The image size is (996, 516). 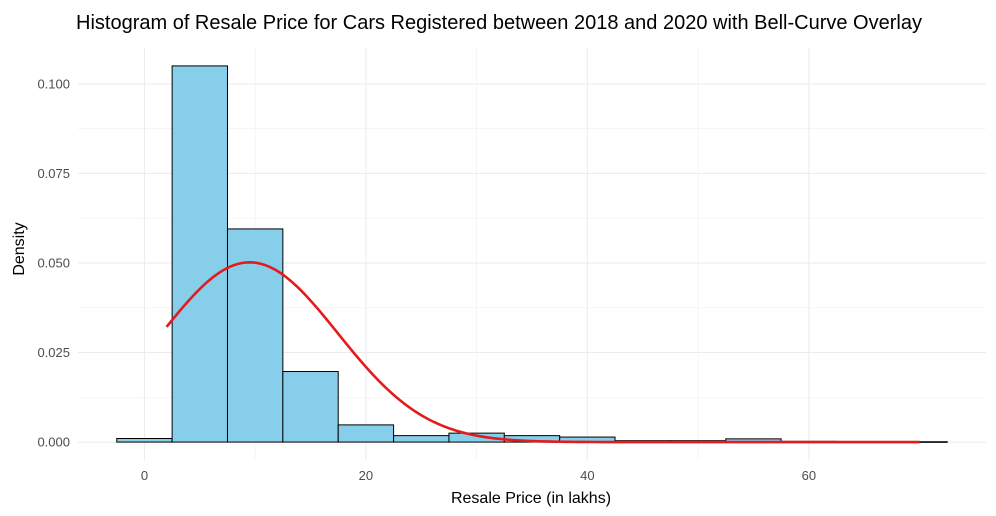 I want to click on x-tick-label: 20, so click(x=366, y=475).